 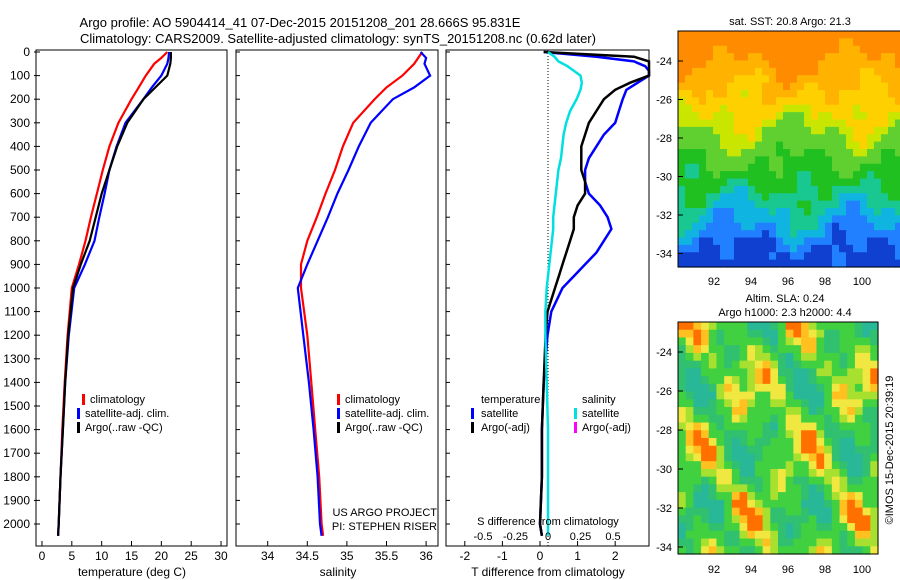 I want to click on legend-swatch-argo, so click(x=78, y=427).